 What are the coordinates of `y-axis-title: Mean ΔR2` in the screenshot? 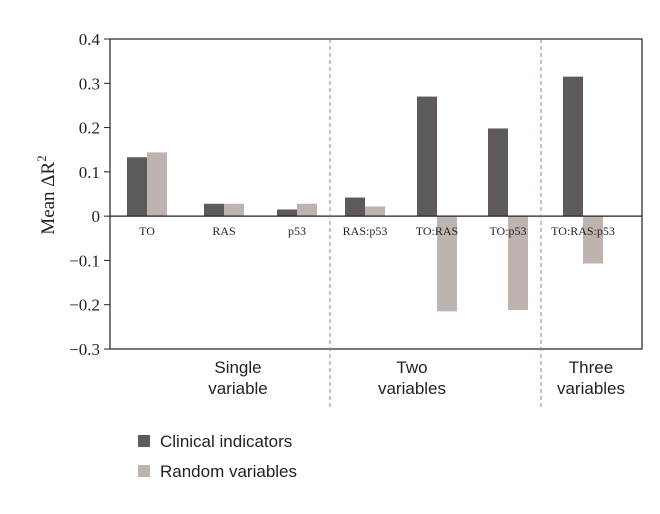 It's located at (46, 194).